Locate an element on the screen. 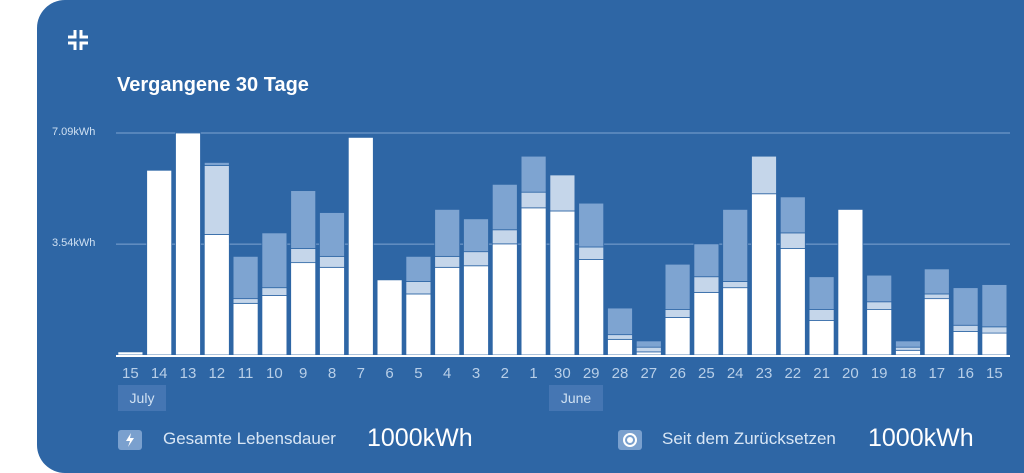 This screenshot has width=1024, height=473. x-tick-label: 7 is located at coordinates (361, 373).